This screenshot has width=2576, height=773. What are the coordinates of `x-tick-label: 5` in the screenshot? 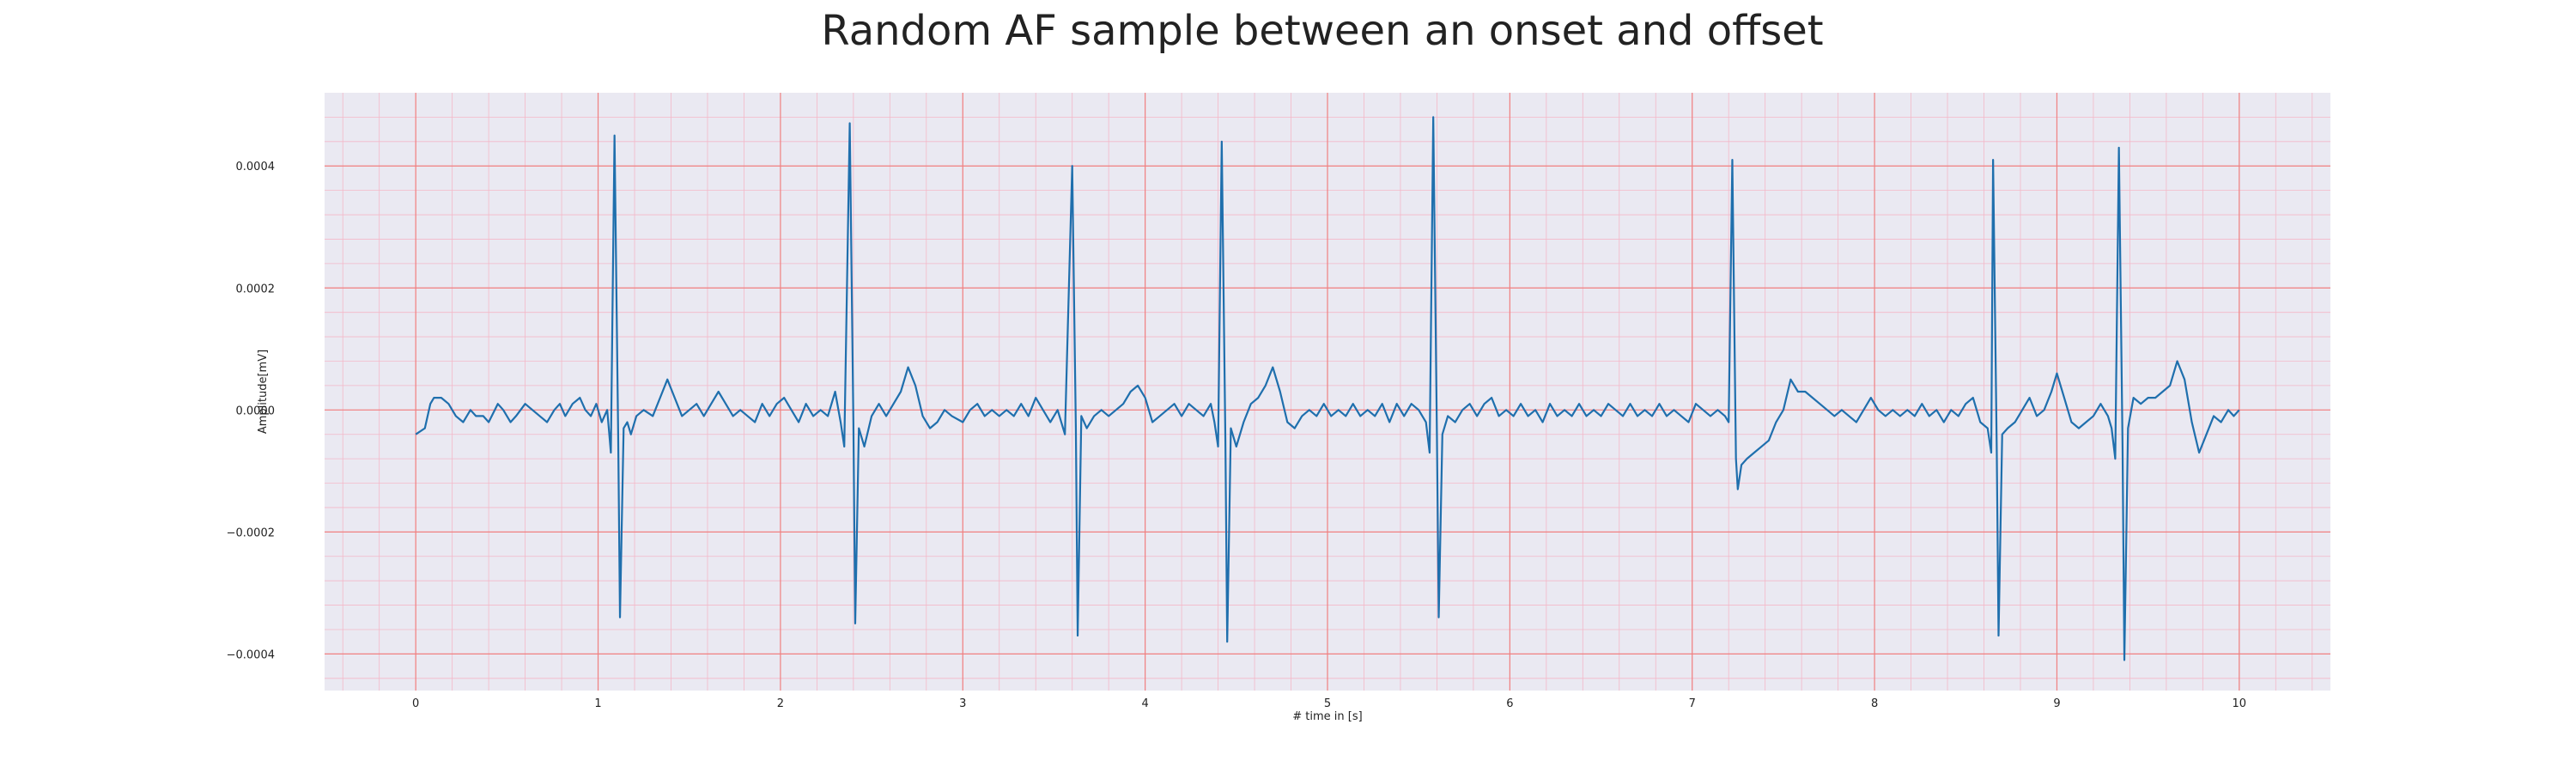 It's located at (1327, 703).